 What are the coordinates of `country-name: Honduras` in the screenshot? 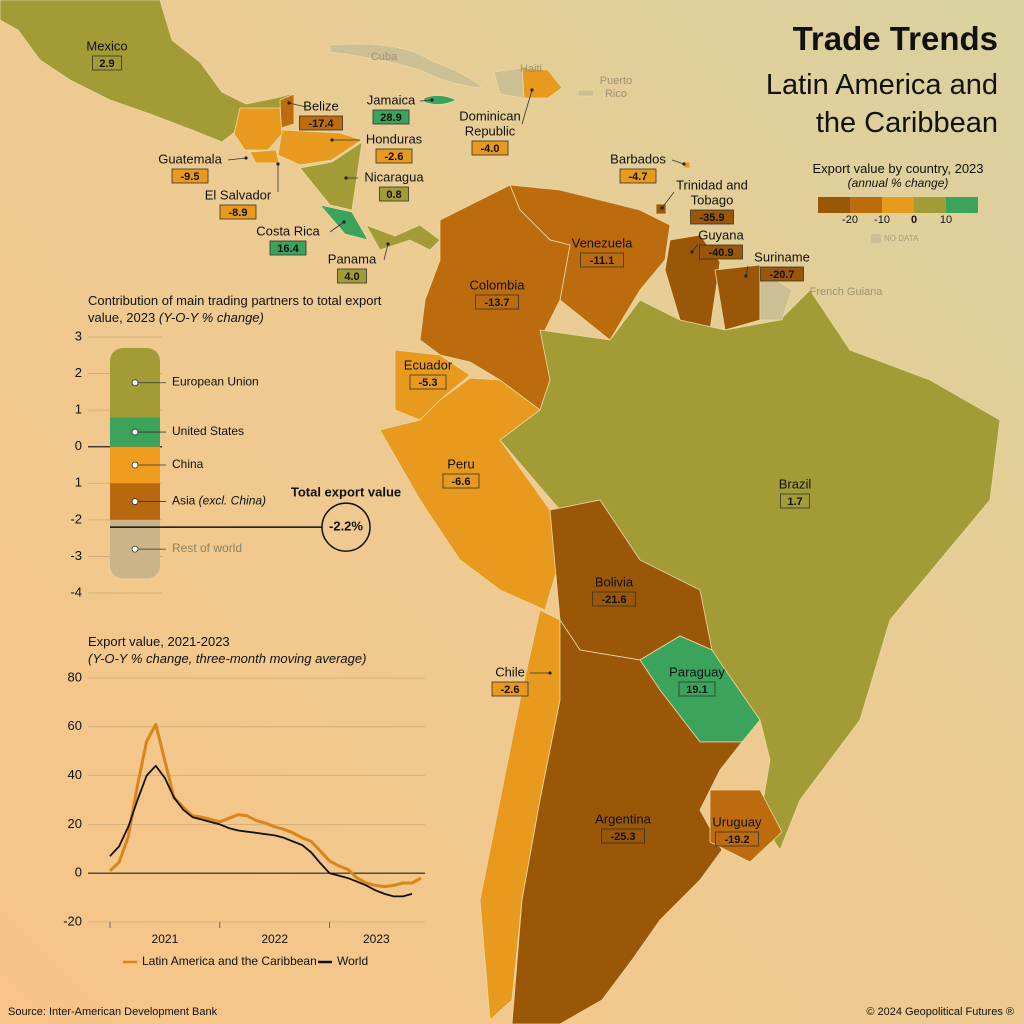 It's located at (394, 138).